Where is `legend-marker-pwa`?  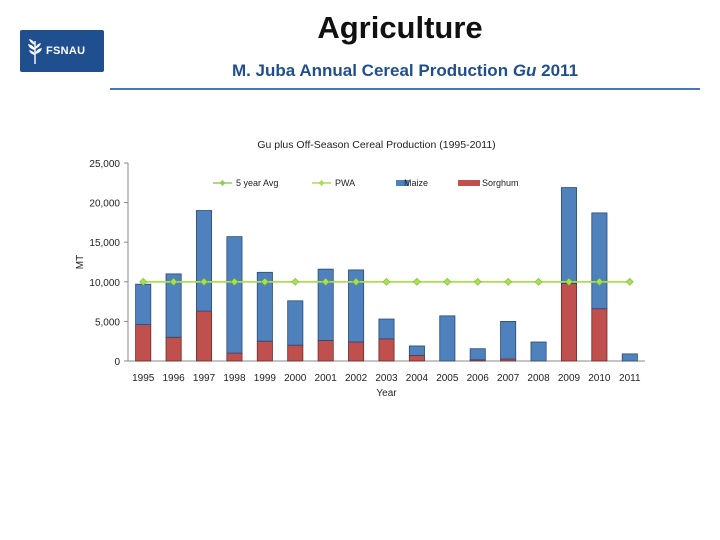
legend-marker-pwa is located at coordinates (321, 183).